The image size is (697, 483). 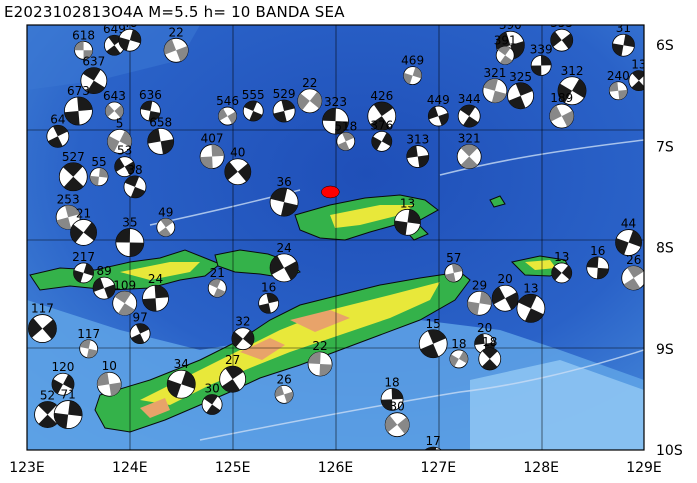 I want to click on focal-mechanism: 16, so click(x=269, y=297).